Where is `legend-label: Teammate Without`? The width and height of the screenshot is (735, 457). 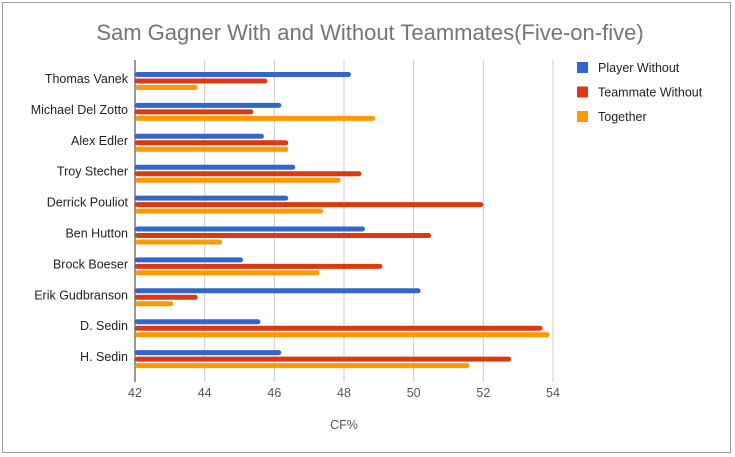
legend-label: Teammate Without is located at coordinates (650, 93).